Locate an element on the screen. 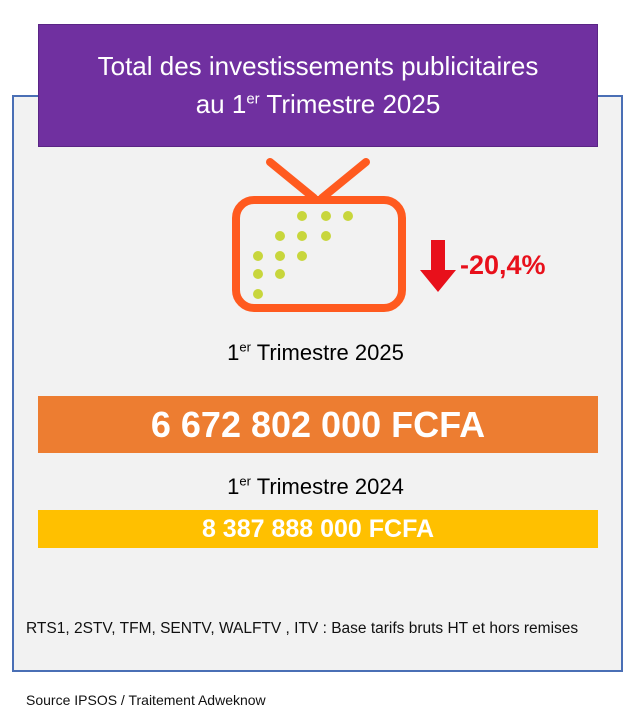 The image size is (631, 720). title-line-2-suffix: Trimestre 2025 is located at coordinates (350, 104).